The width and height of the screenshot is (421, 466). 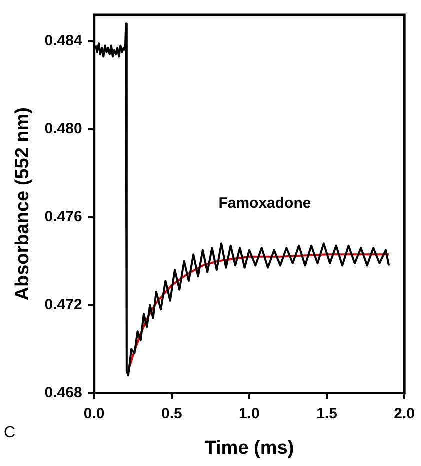 I want to click on y-tick-label: 0.468, so click(x=63, y=393).